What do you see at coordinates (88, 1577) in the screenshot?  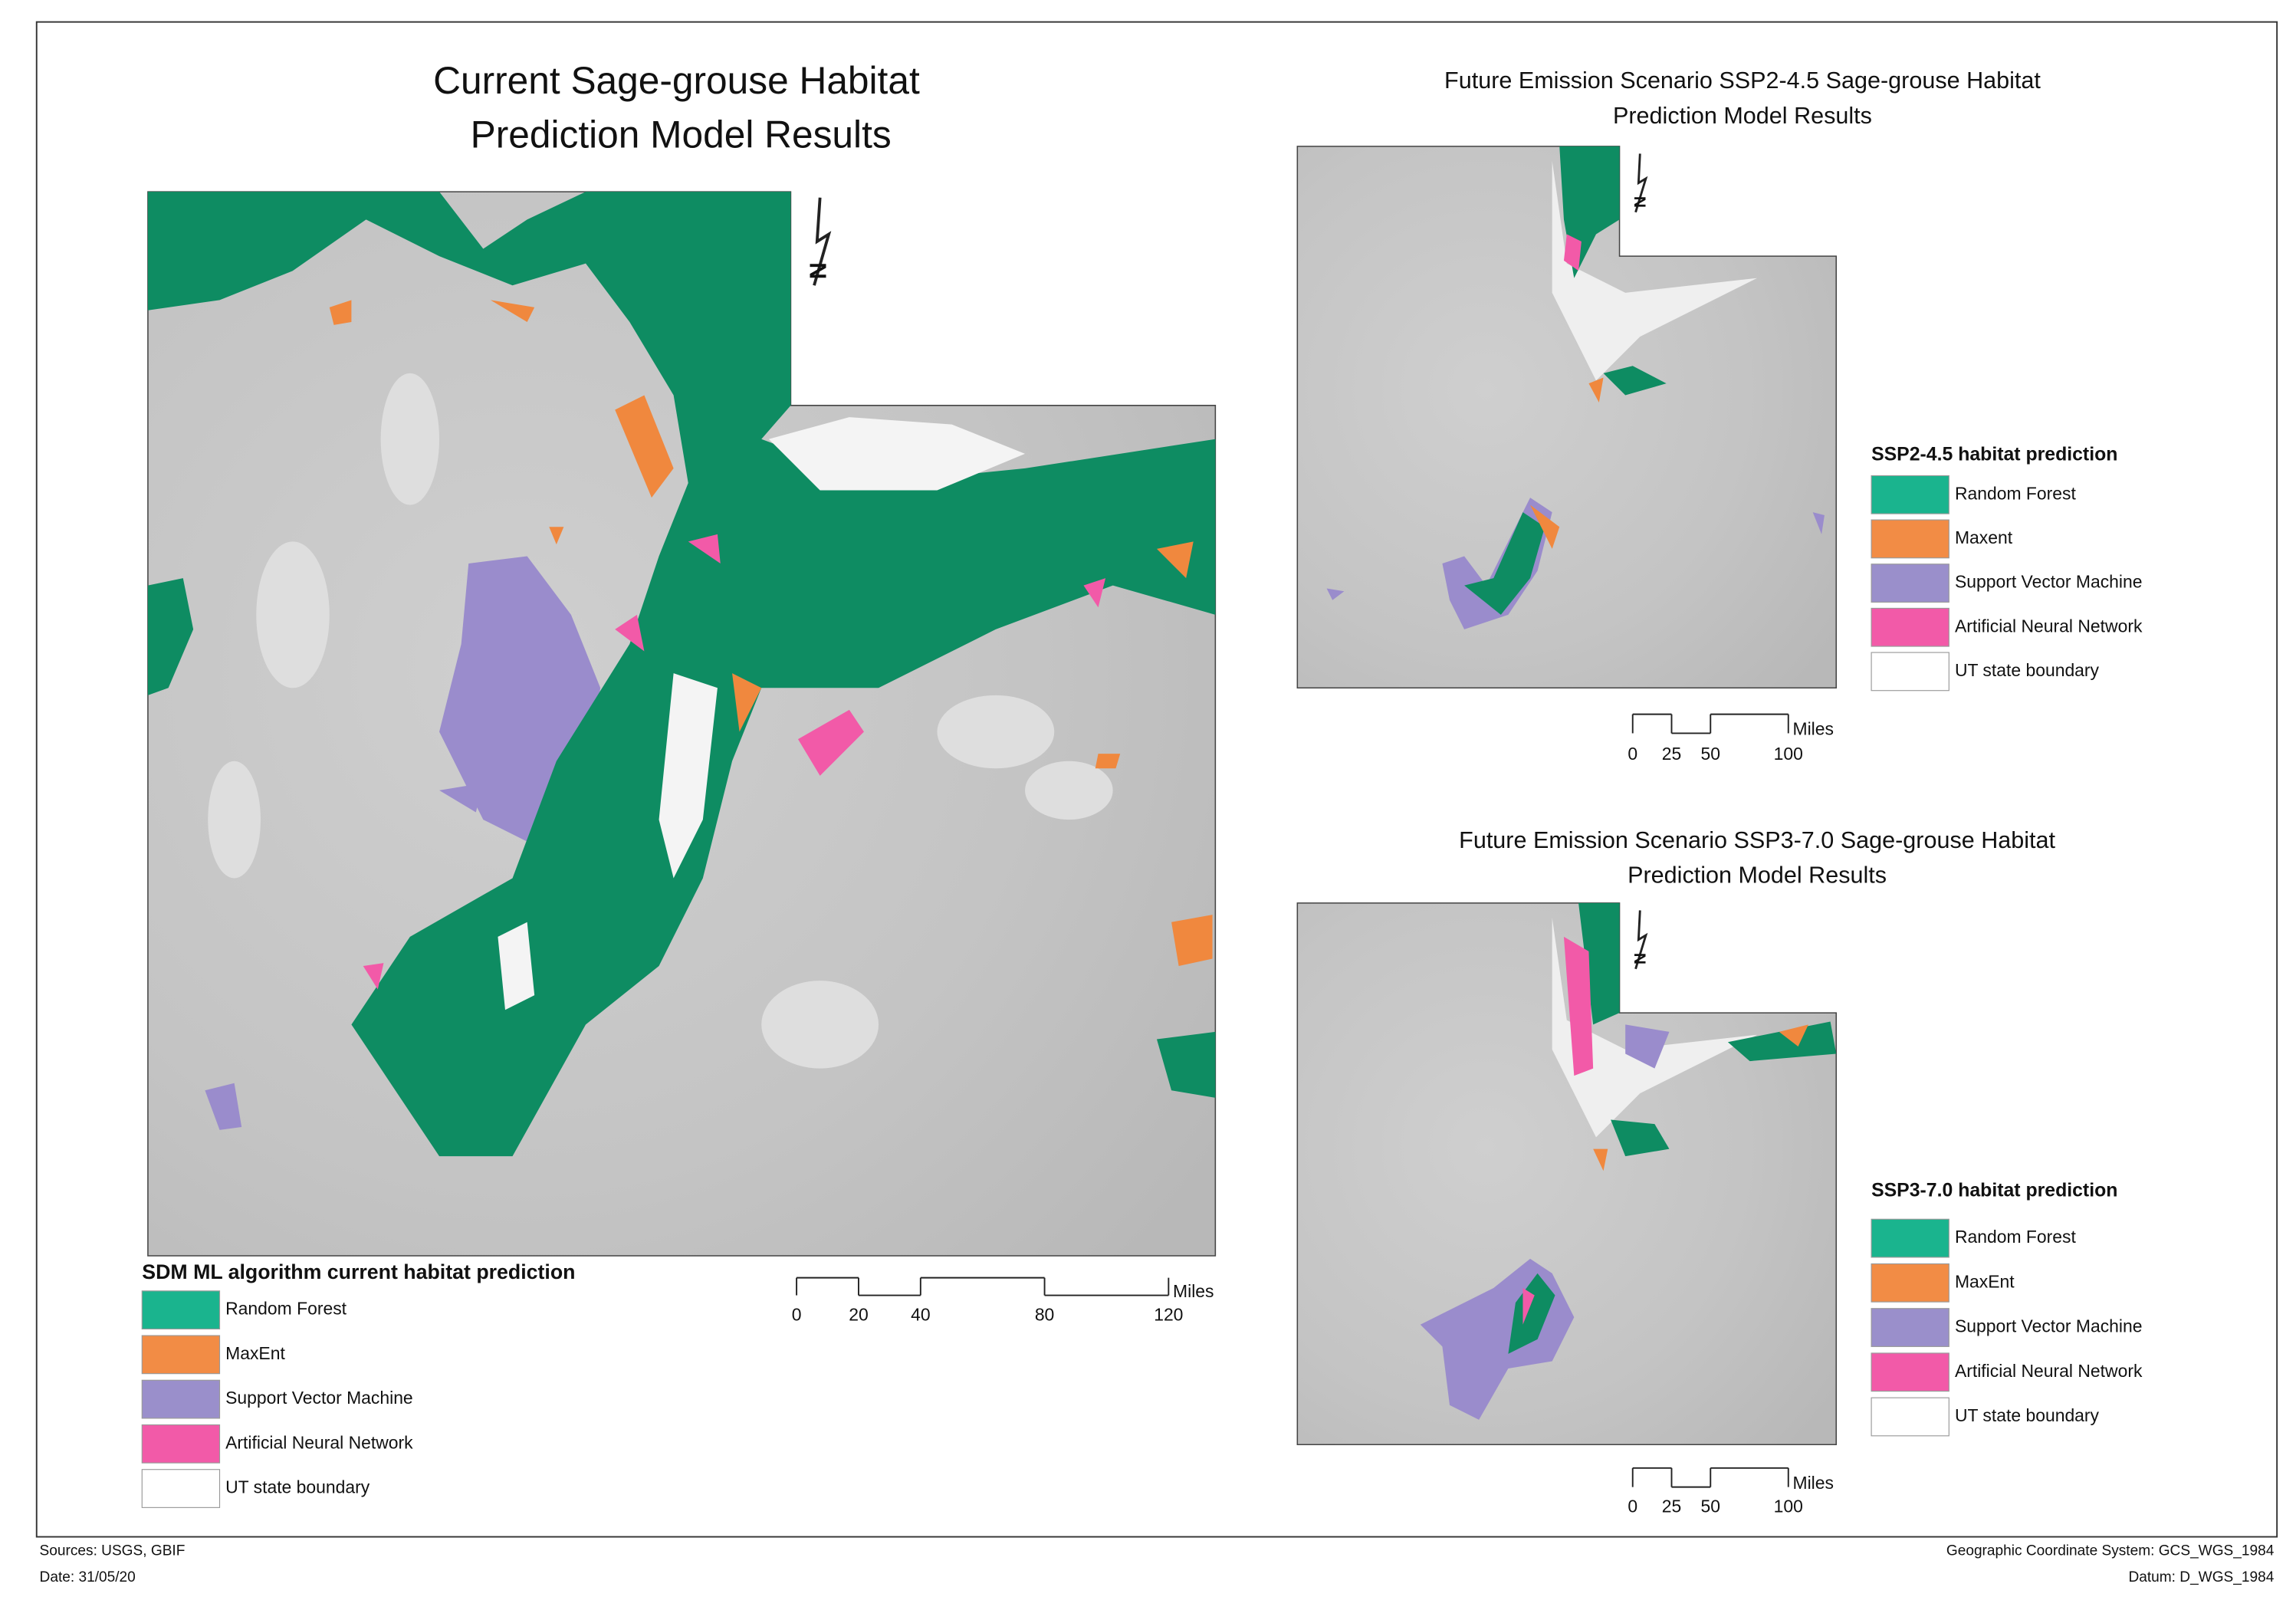 I see `footer-date: Date: 31/05/20` at bounding box center [88, 1577].